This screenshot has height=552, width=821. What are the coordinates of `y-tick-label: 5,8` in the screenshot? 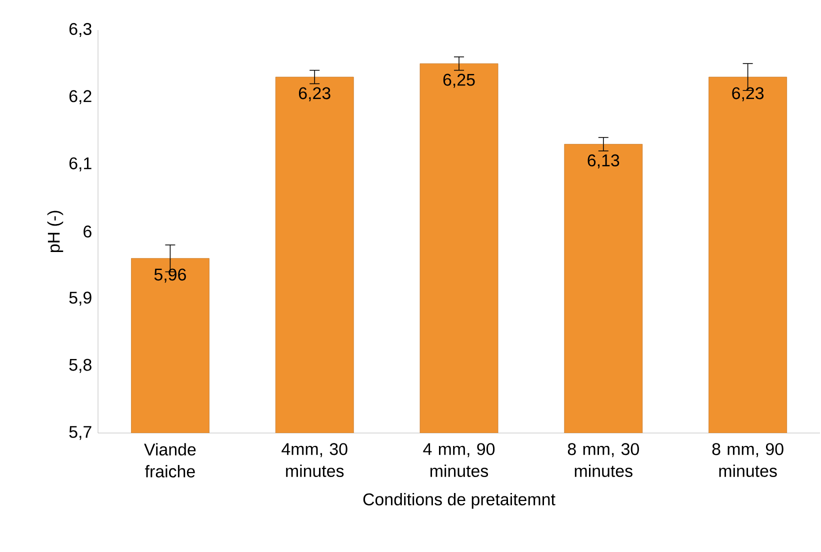 It's located at (80, 365).